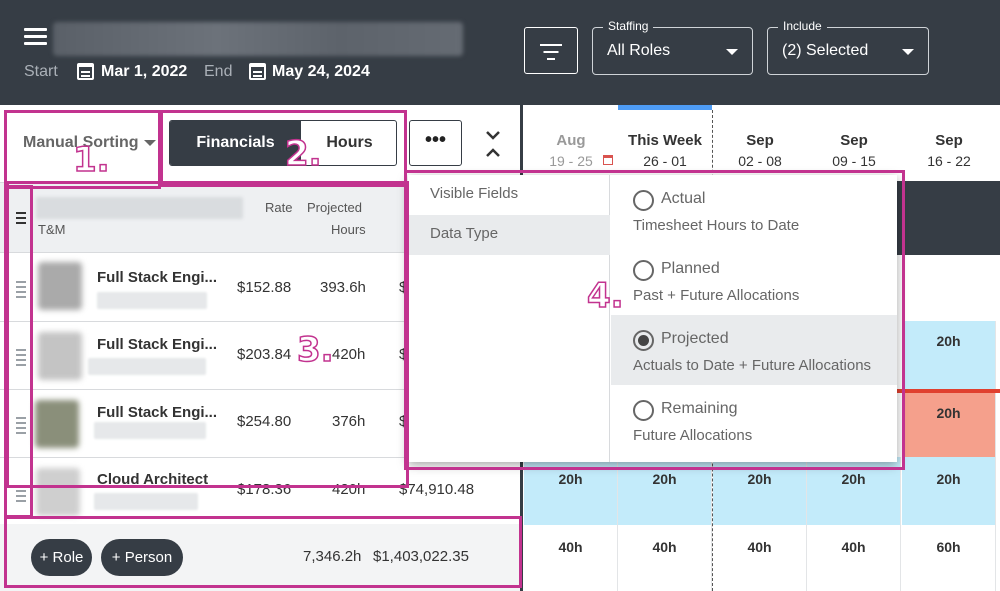 The height and width of the screenshot is (591, 1000). I want to click on week-range: 02 - 08, so click(760, 161).